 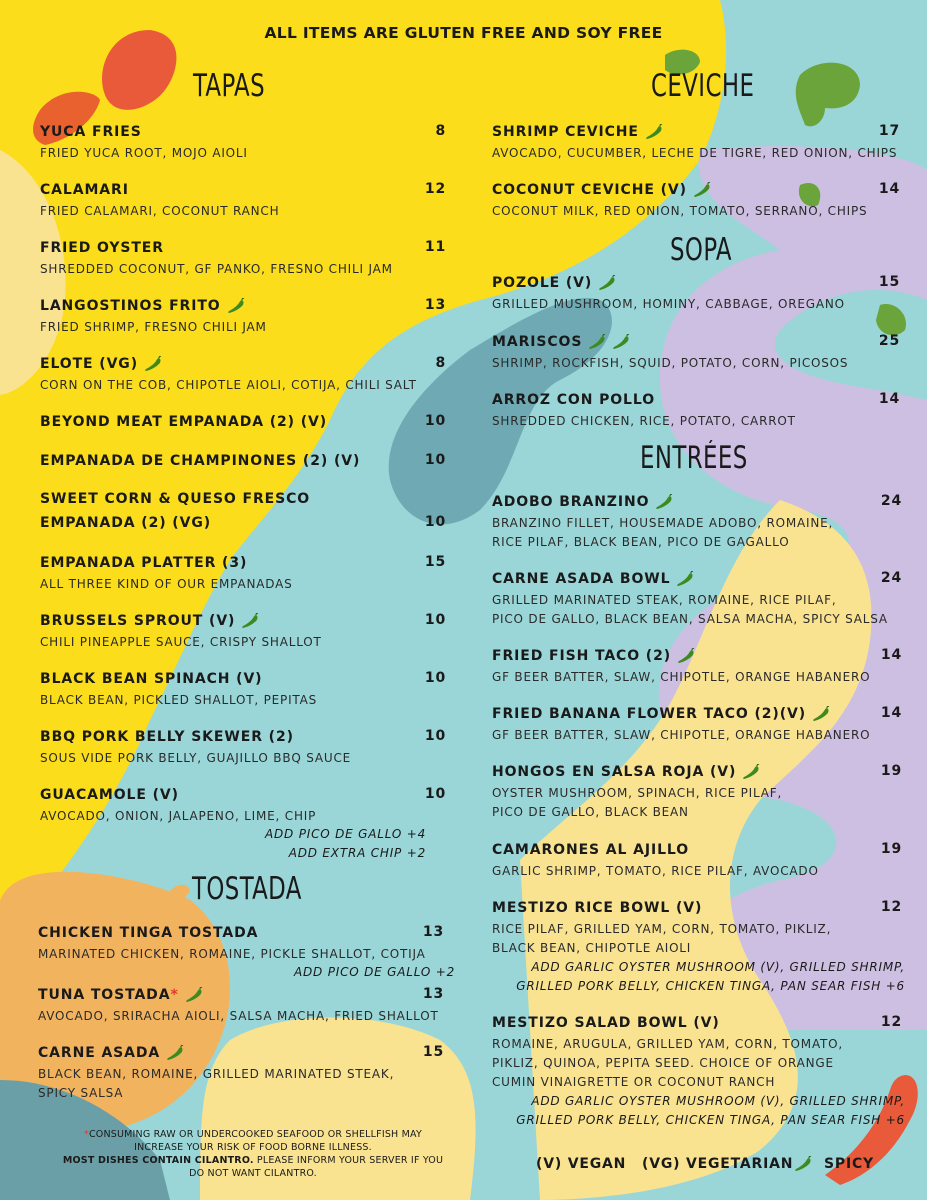 What do you see at coordinates (831, 1164) in the screenshot?
I see `legend-spicy: SPICY` at bounding box center [831, 1164].